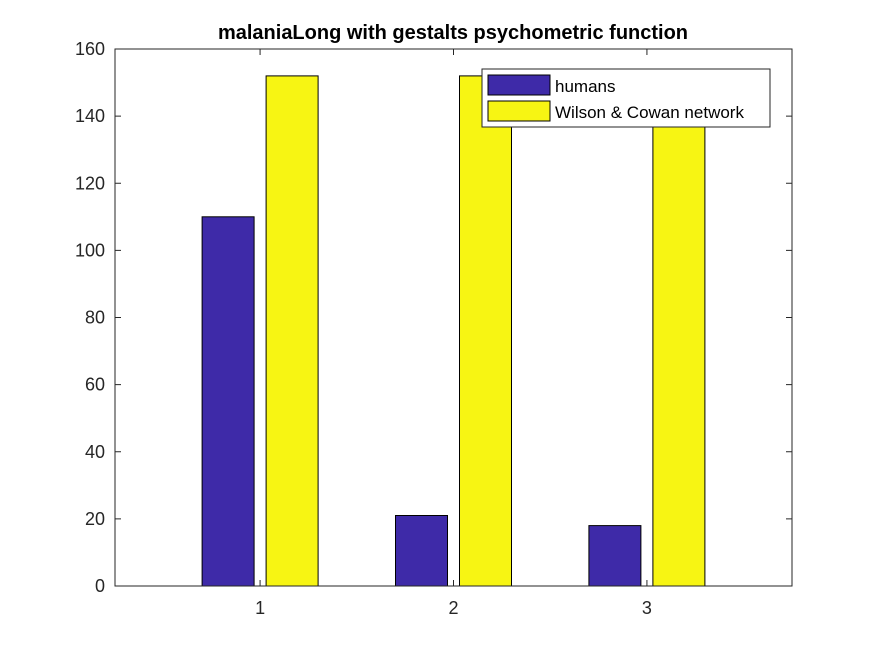 The height and width of the screenshot is (656, 875). What do you see at coordinates (95, 519) in the screenshot?
I see `y-tick-label: 20` at bounding box center [95, 519].